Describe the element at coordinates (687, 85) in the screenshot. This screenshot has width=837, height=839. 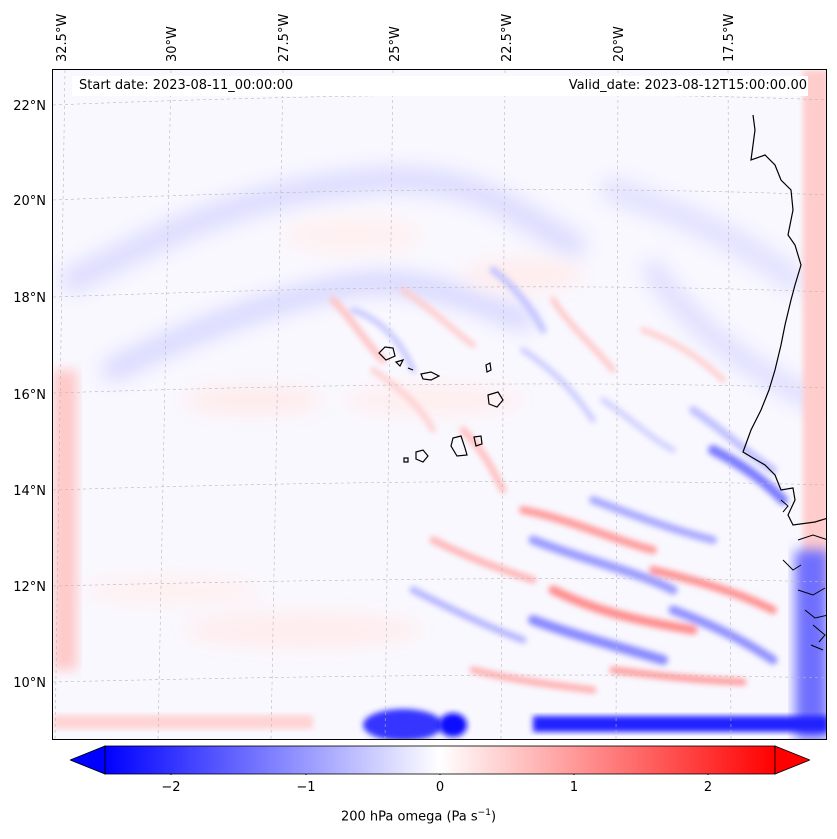
I see `valid-date-label: Valid_date: 2023-08-12T15:00:00.00` at that location.